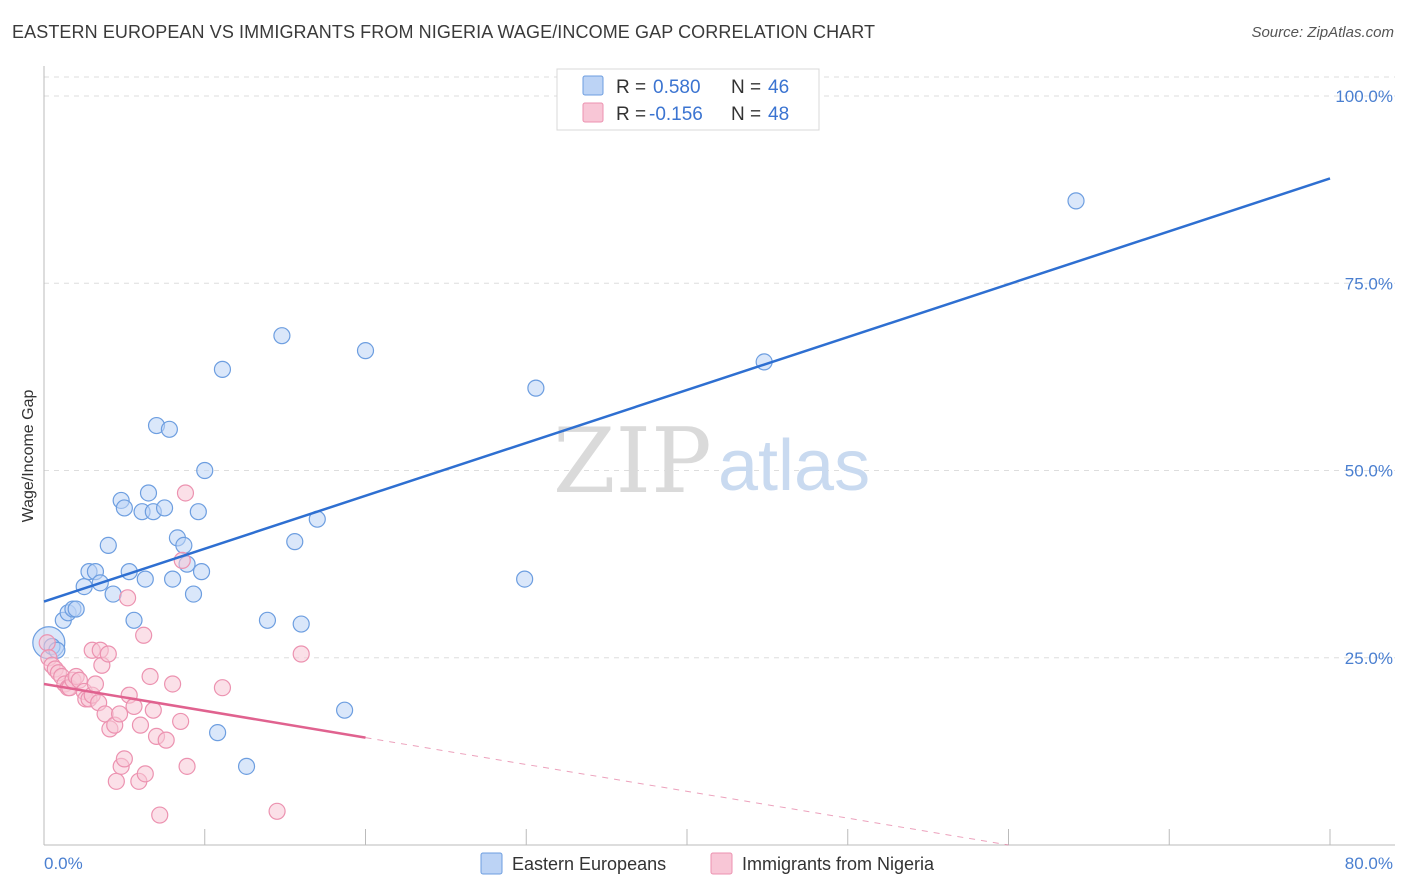 This screenshot has height=892, width=1406. I want to click on bottom-legend-label-1: Eastern Europeans, so click(589, 864).